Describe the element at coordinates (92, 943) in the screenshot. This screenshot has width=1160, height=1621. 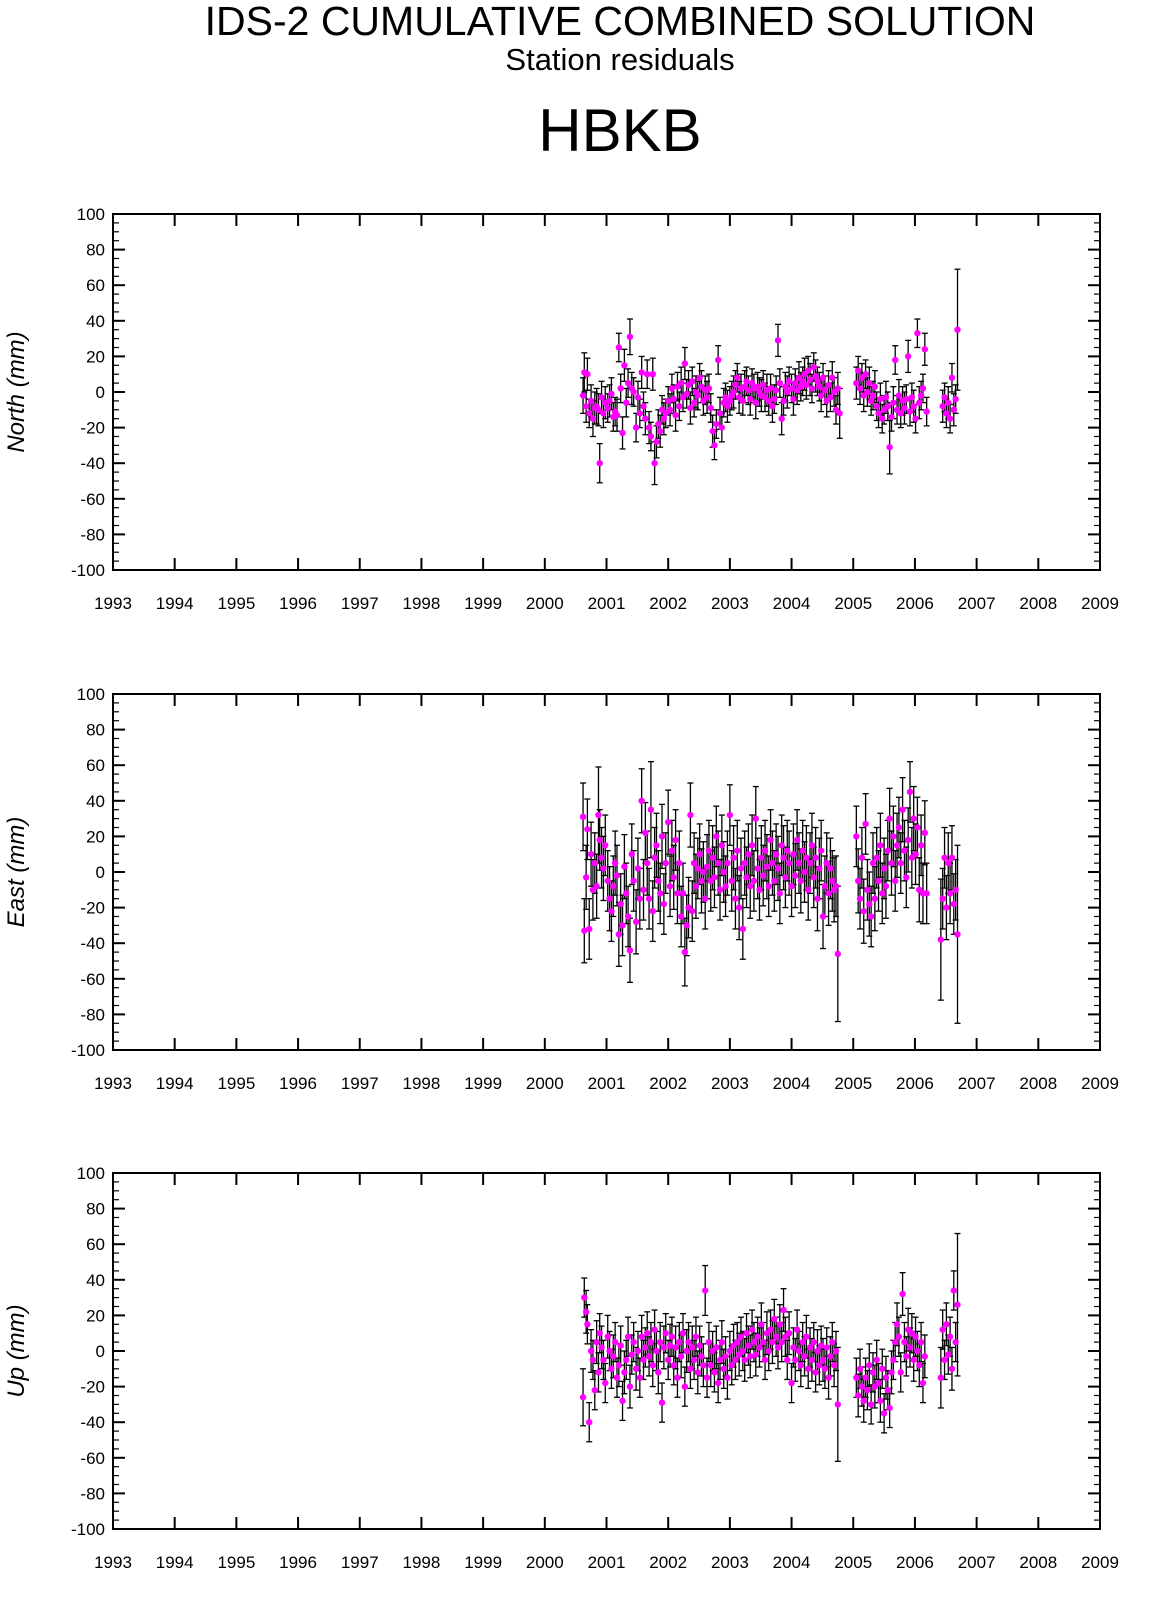
I see `east-ytick-label: -40` at that location.